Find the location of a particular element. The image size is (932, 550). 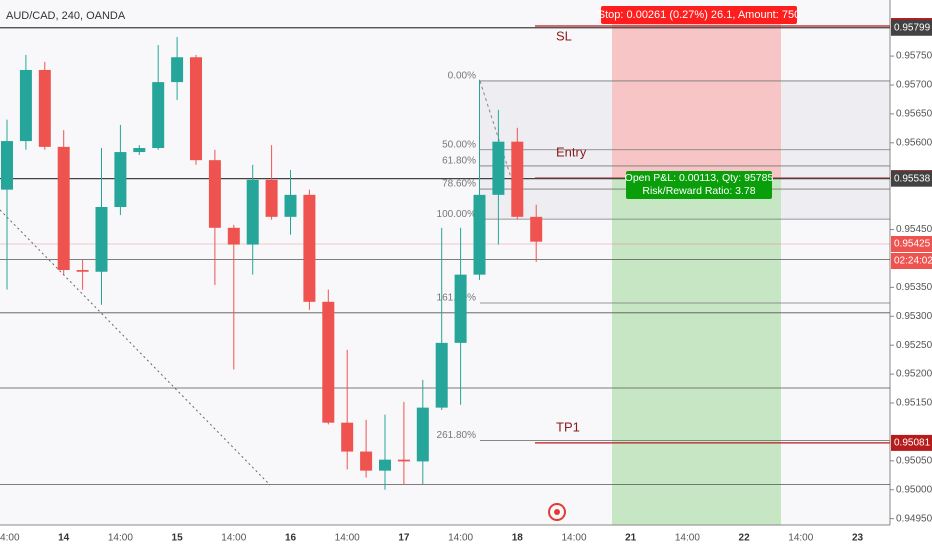

y-tick-label: 0.95150 is located at coordinates (914, 403).